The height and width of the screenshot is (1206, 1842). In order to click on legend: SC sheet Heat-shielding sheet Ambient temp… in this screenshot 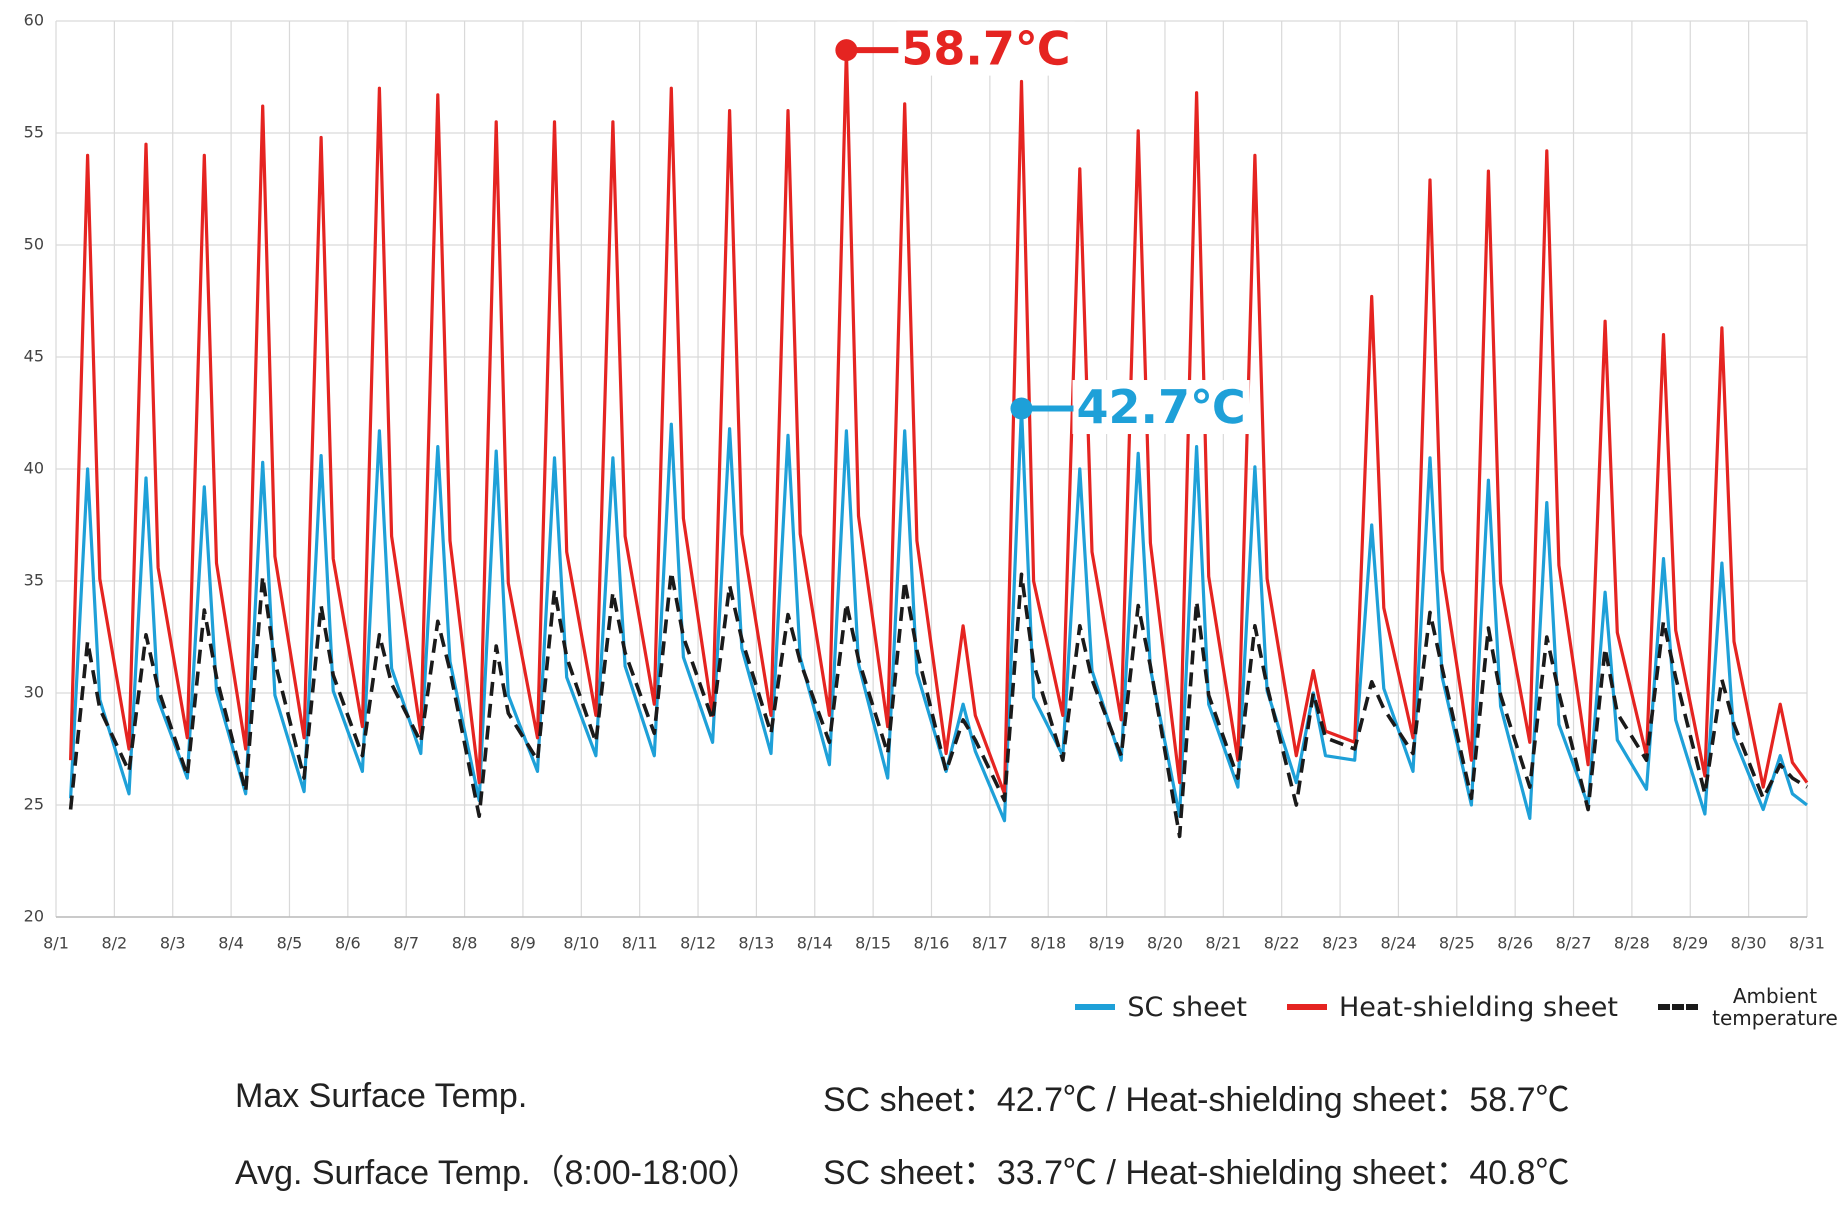, I will do `click(1457, 1007)`.